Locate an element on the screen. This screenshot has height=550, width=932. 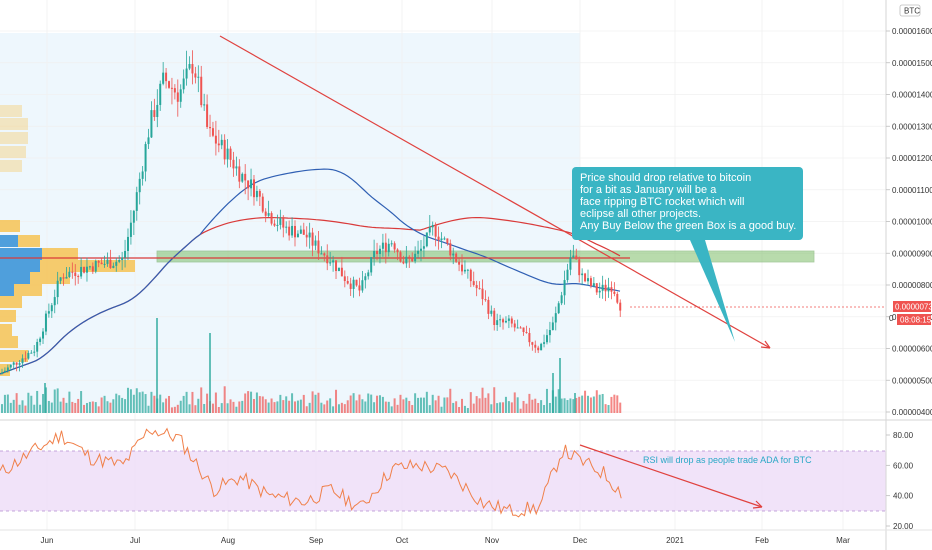
countdown-prefix: 0 is located at coordinates (891, 318).